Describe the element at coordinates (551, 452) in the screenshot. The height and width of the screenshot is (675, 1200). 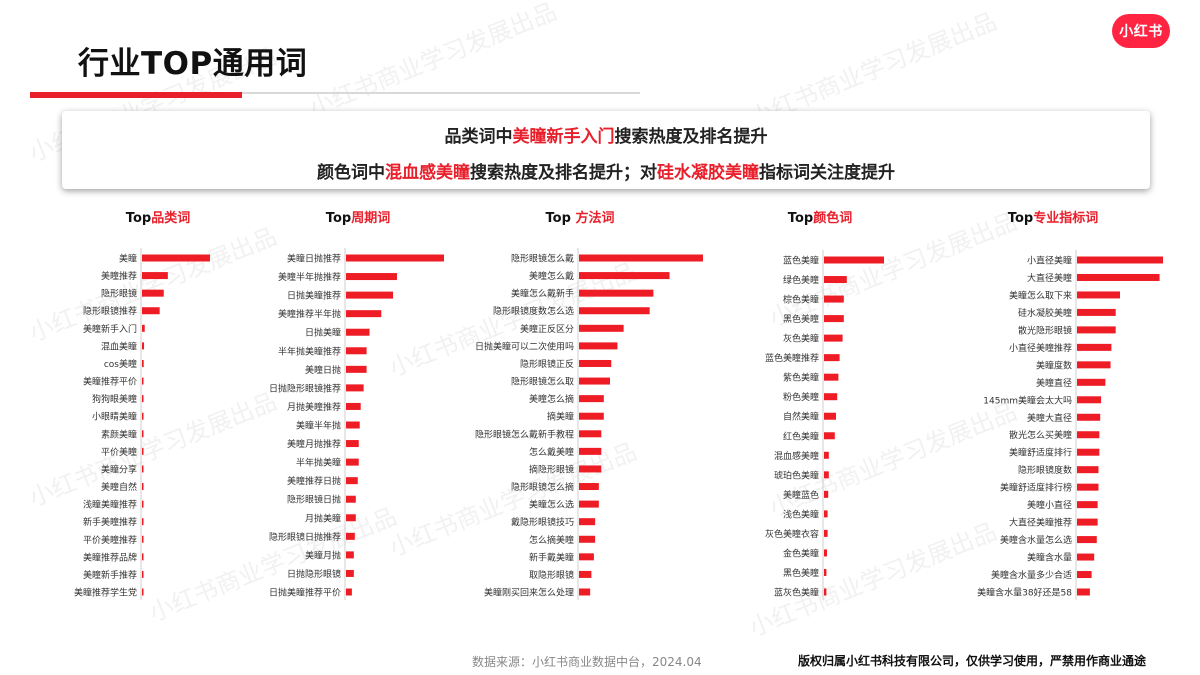
I see `category-label: 怎么戴美瞳` at that location.